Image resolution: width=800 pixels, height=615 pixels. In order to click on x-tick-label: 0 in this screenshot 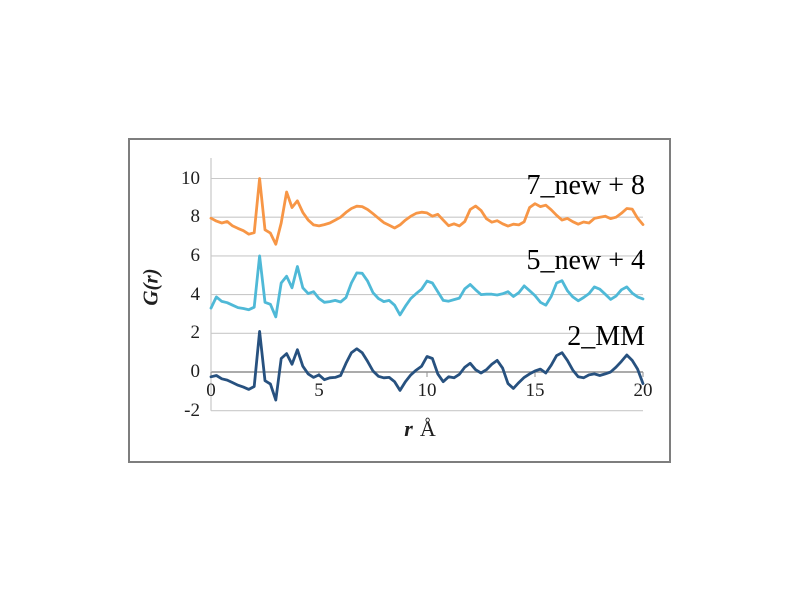, I will do `click(211, 390)`.